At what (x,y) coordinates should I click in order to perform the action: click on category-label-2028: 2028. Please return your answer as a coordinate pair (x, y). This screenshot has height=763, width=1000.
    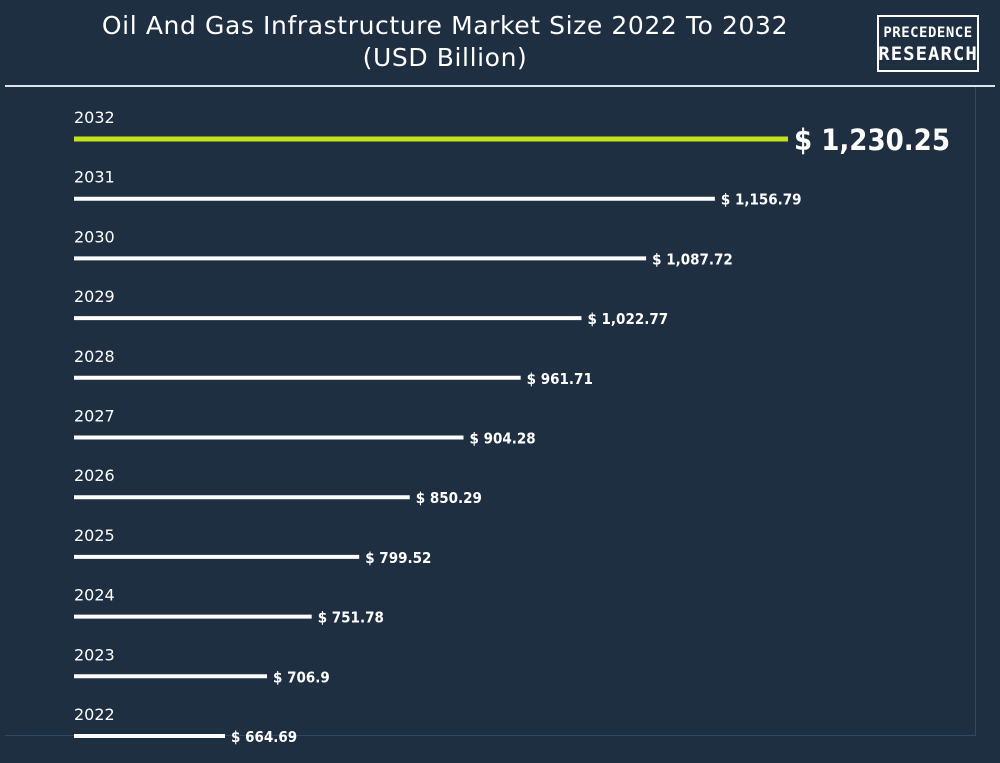
    Looking at the image, I should click on (94, 356).